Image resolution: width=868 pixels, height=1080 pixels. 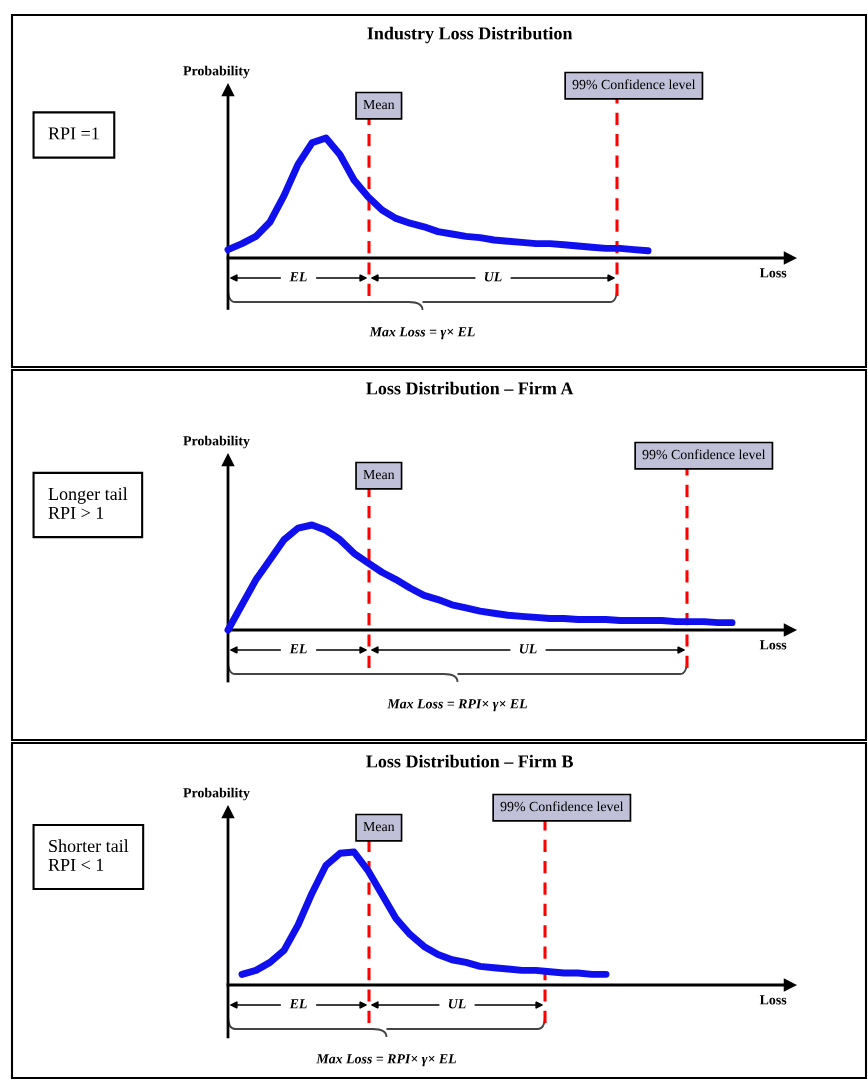 What do you see at coordinates (88, 503) in the screenshot?
I see `text: Longer tail RPI > 1` at bounding box center [88, 503].